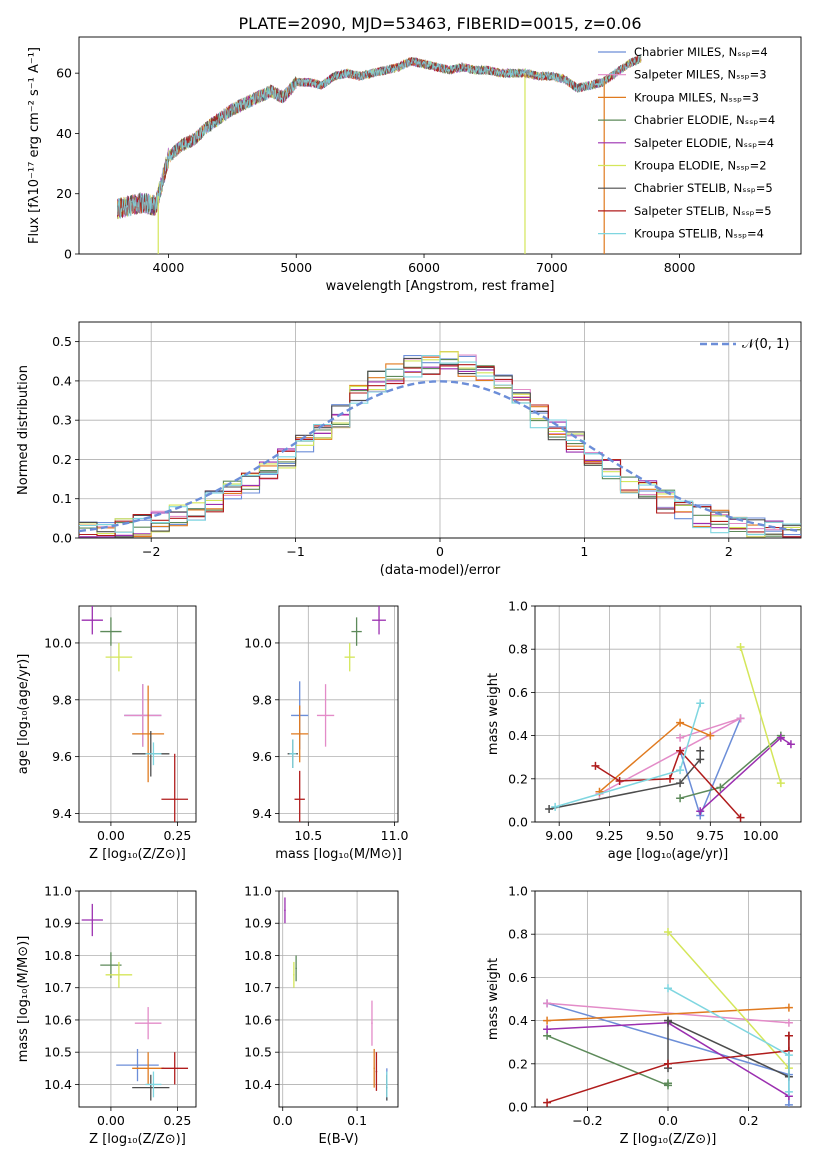 The height and width of the screenshot is (1170, 819). What do you see at coordinates (729, 551) in the screenshot?
I see `x-tick-label: 2` at bounding box center [729, 551].